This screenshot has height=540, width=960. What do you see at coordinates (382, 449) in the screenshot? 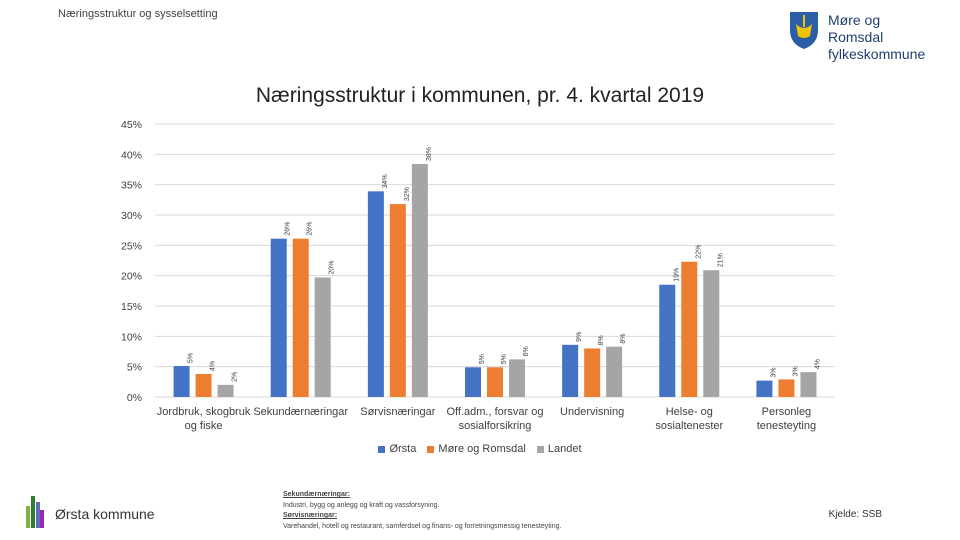
I see `legend-swatch-orsta` at bounding box center [382, 449].